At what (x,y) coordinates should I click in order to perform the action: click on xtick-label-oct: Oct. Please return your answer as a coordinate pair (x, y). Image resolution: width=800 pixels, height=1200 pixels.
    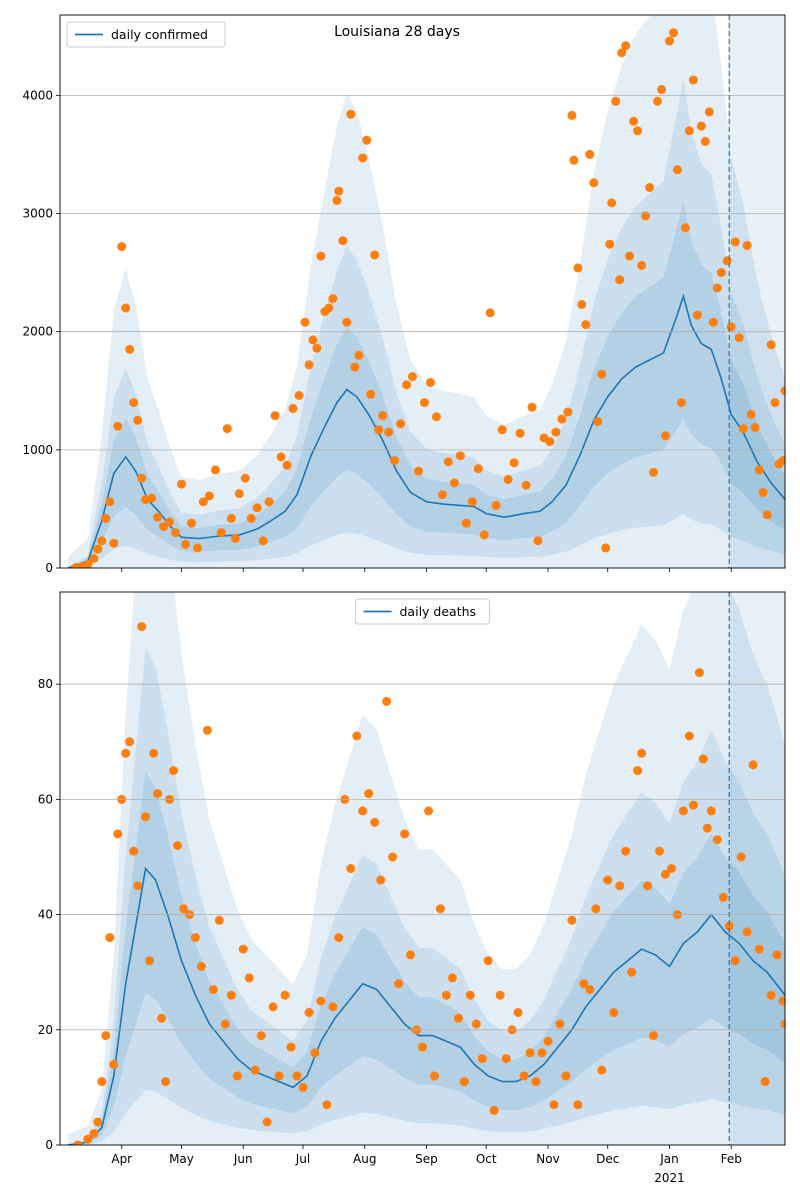
    Looking at the image, I should click on (486, 1159).